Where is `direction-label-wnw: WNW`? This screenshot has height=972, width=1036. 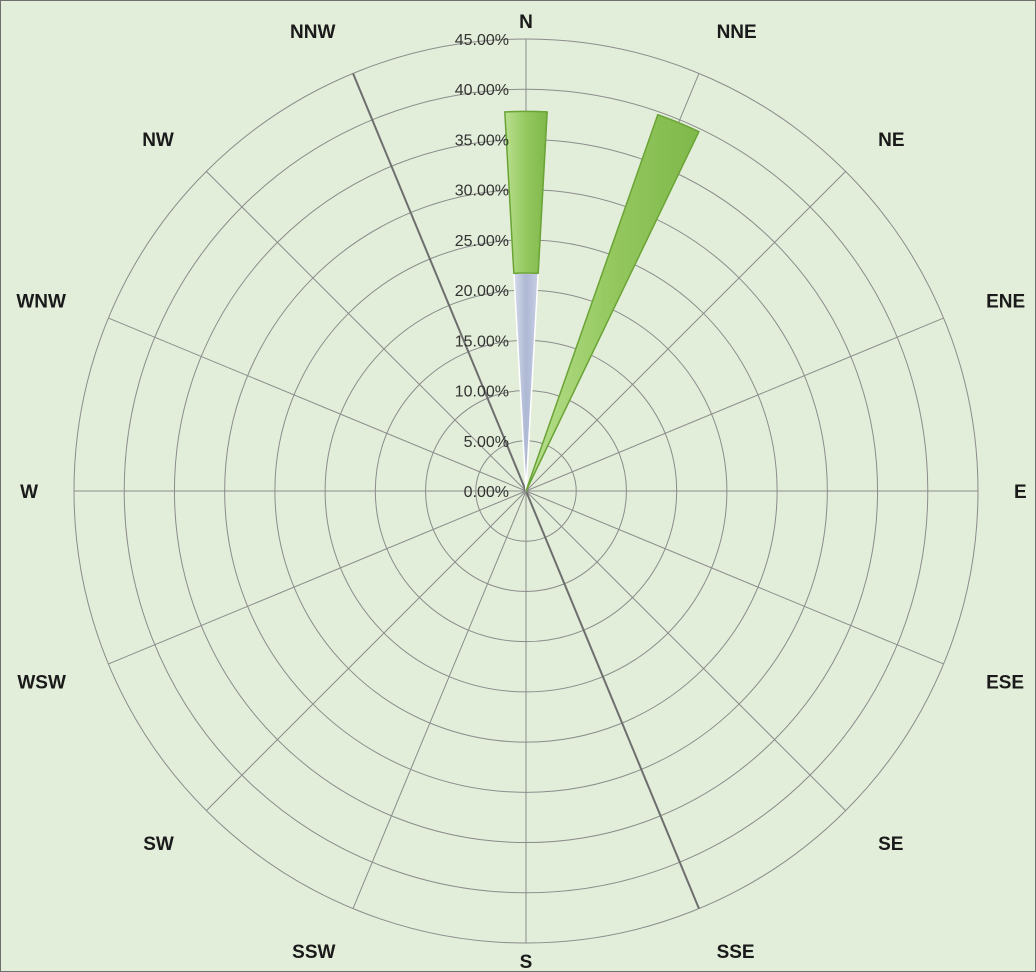 direction-label-wnw: WNW is located at coordinates (41, 301).